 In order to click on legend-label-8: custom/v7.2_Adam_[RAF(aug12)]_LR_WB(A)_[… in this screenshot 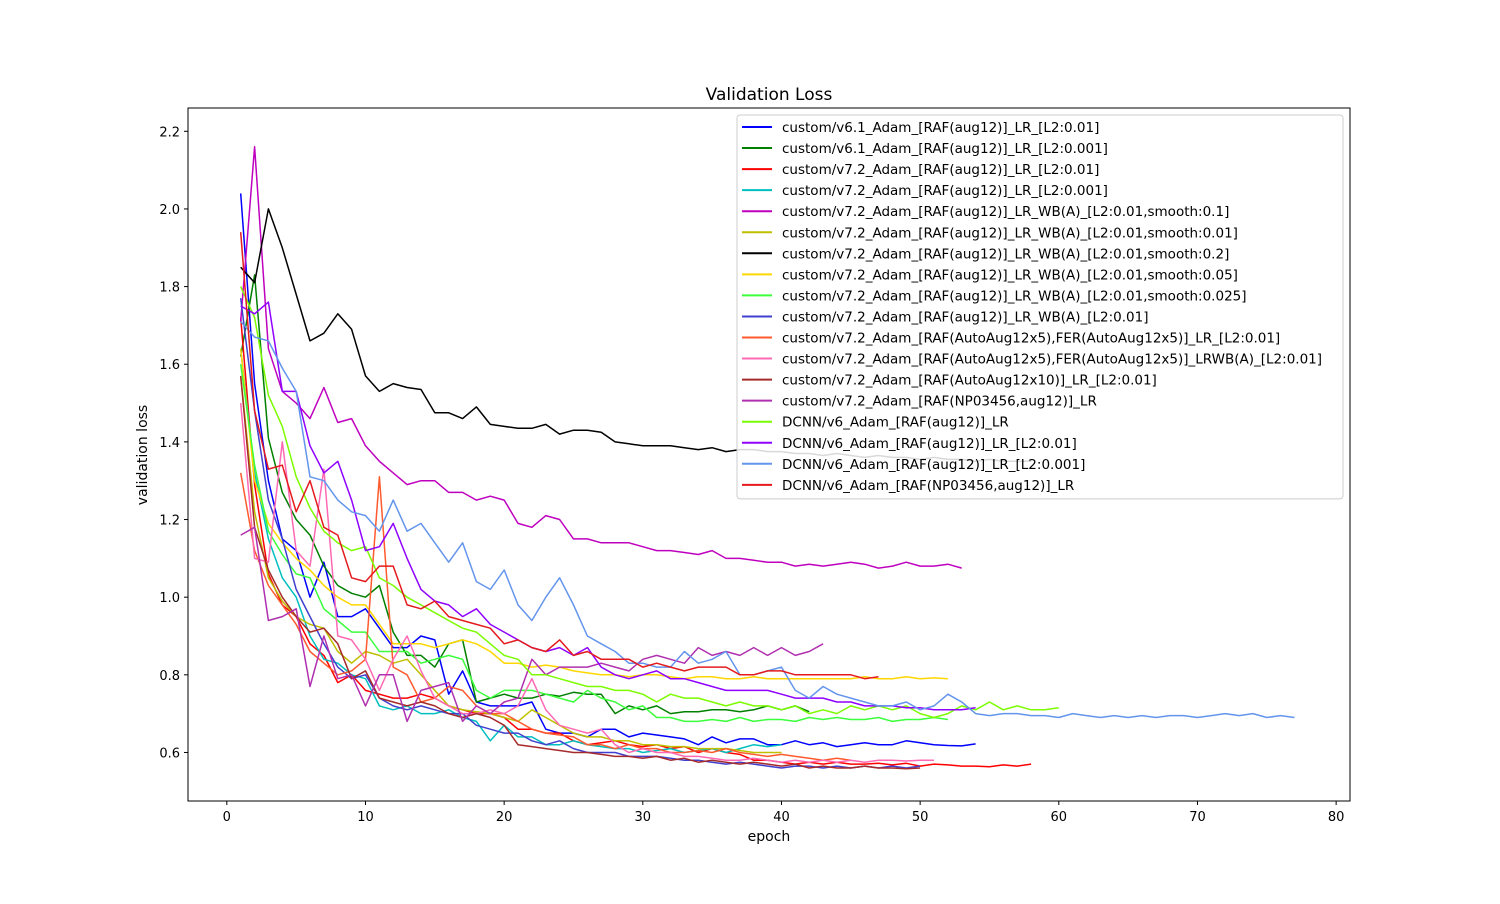, I will do `click(1010, 275)`.